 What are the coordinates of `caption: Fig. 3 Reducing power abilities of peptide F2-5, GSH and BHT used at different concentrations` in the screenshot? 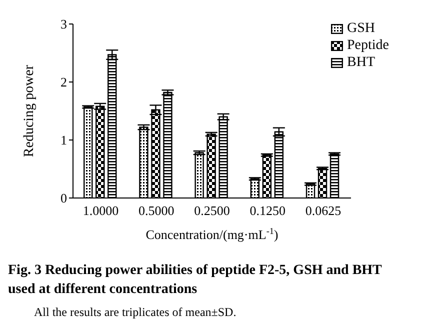 It's located at (195, 280).